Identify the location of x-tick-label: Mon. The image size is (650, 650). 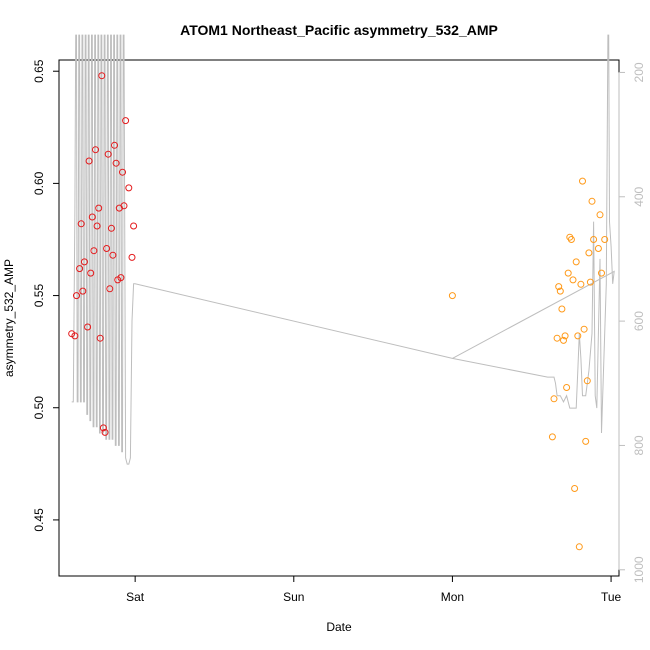
(452, 597).